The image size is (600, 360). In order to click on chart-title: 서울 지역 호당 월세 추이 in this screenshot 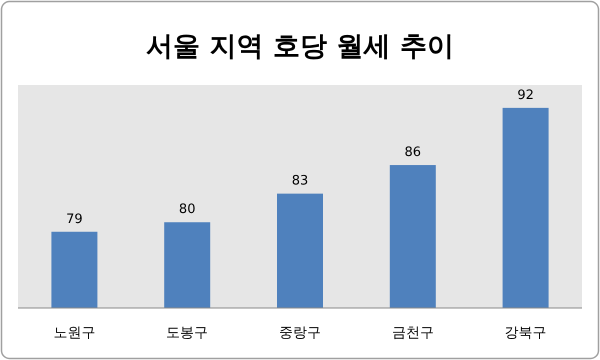, I will do `click(300, 46)`.